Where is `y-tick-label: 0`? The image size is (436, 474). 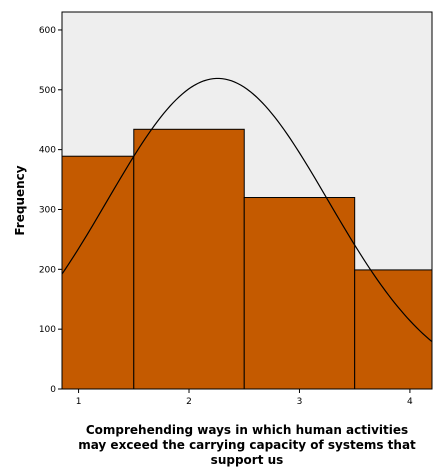
y-tick-label: 0 is located at coordinates (53, 390).